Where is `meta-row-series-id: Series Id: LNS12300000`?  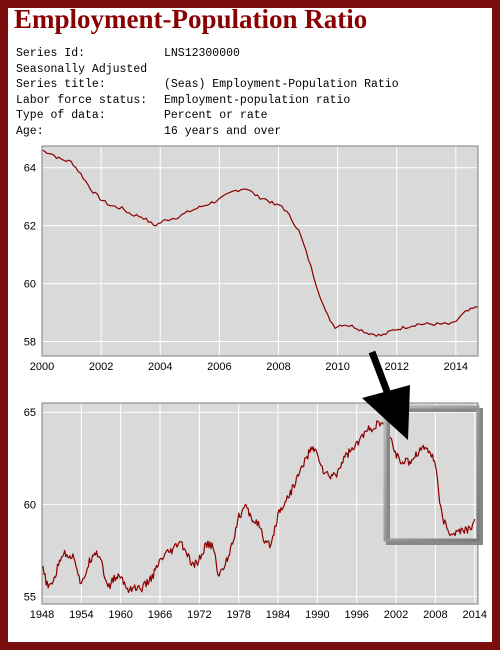
meta-row-series-id: Series Id: LNS12300000 is located at coordinates (207, 54).